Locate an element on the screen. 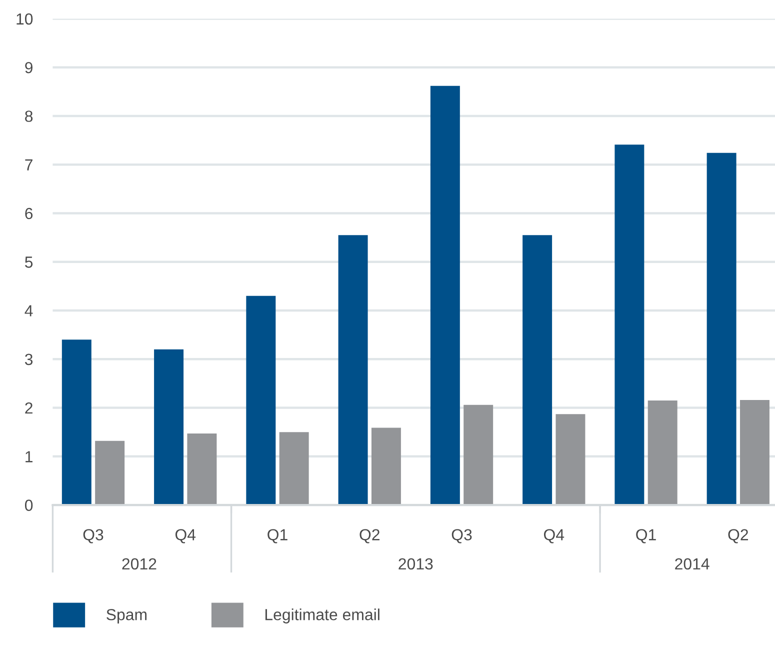  y-tick-label: 7 is located at coordinates (28, 164).